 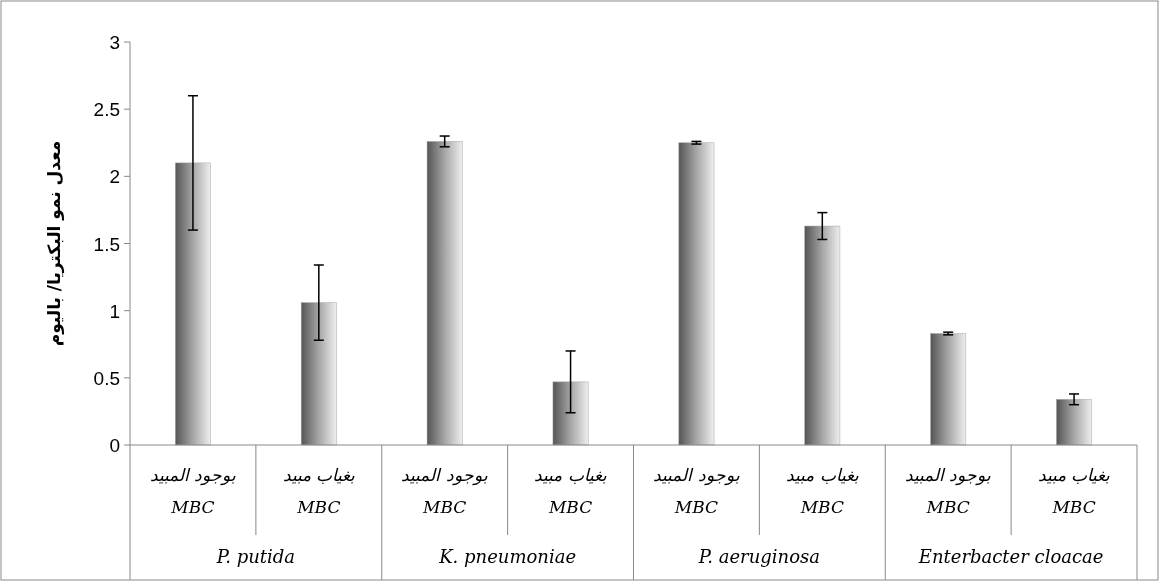 I want to click on y-tick-label: 0, so click(x=114, y=445).